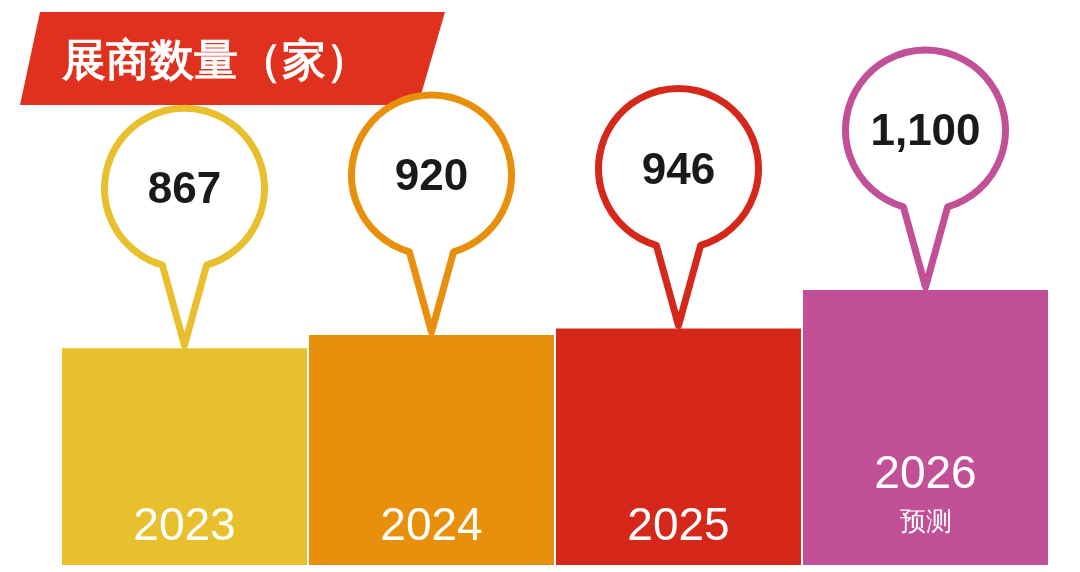  Describe the element at coordinates (184, 188) in the screenshot. I see `data-label: 867` at that location.